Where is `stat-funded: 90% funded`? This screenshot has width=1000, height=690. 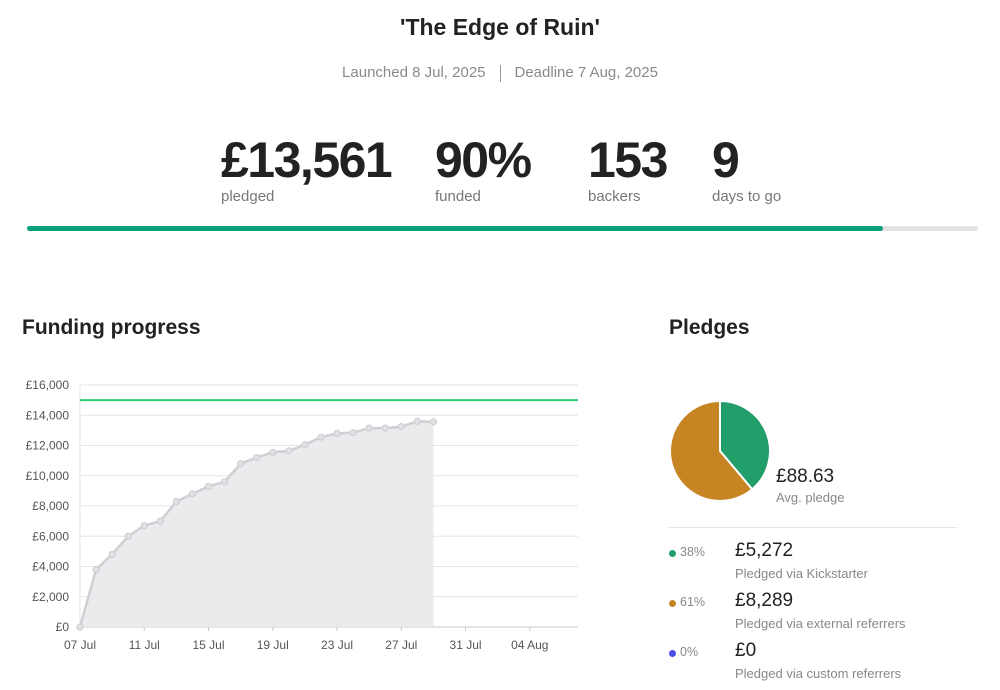
stat-funded: 90% funded is located at coordinates (483, 168).